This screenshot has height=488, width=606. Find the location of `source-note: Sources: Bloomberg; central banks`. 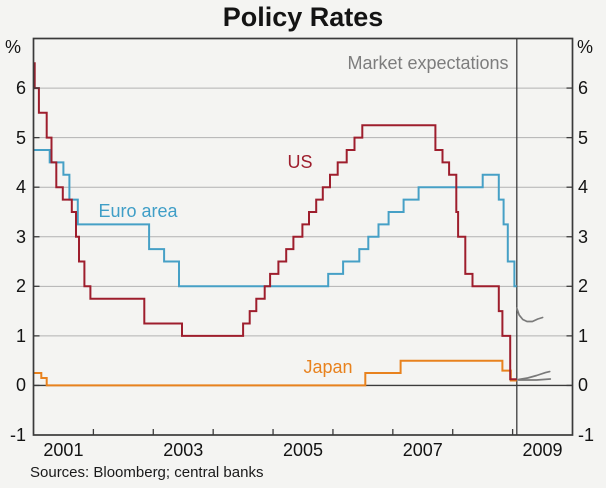

source-note: Sources: Bloomberg; central banks is located at coordinates (147, 472).